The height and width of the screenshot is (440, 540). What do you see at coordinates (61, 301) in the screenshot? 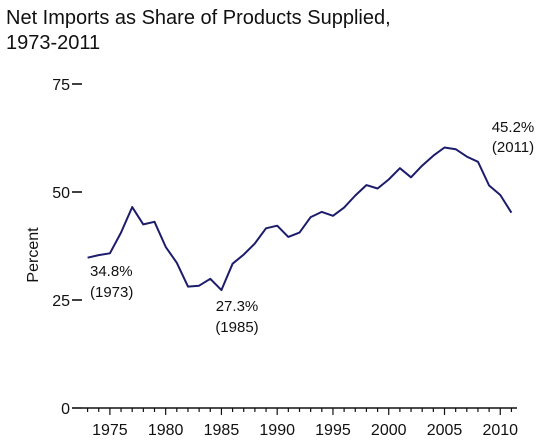
I see `y-tick-label: 25` at bounding box center [61, 301].